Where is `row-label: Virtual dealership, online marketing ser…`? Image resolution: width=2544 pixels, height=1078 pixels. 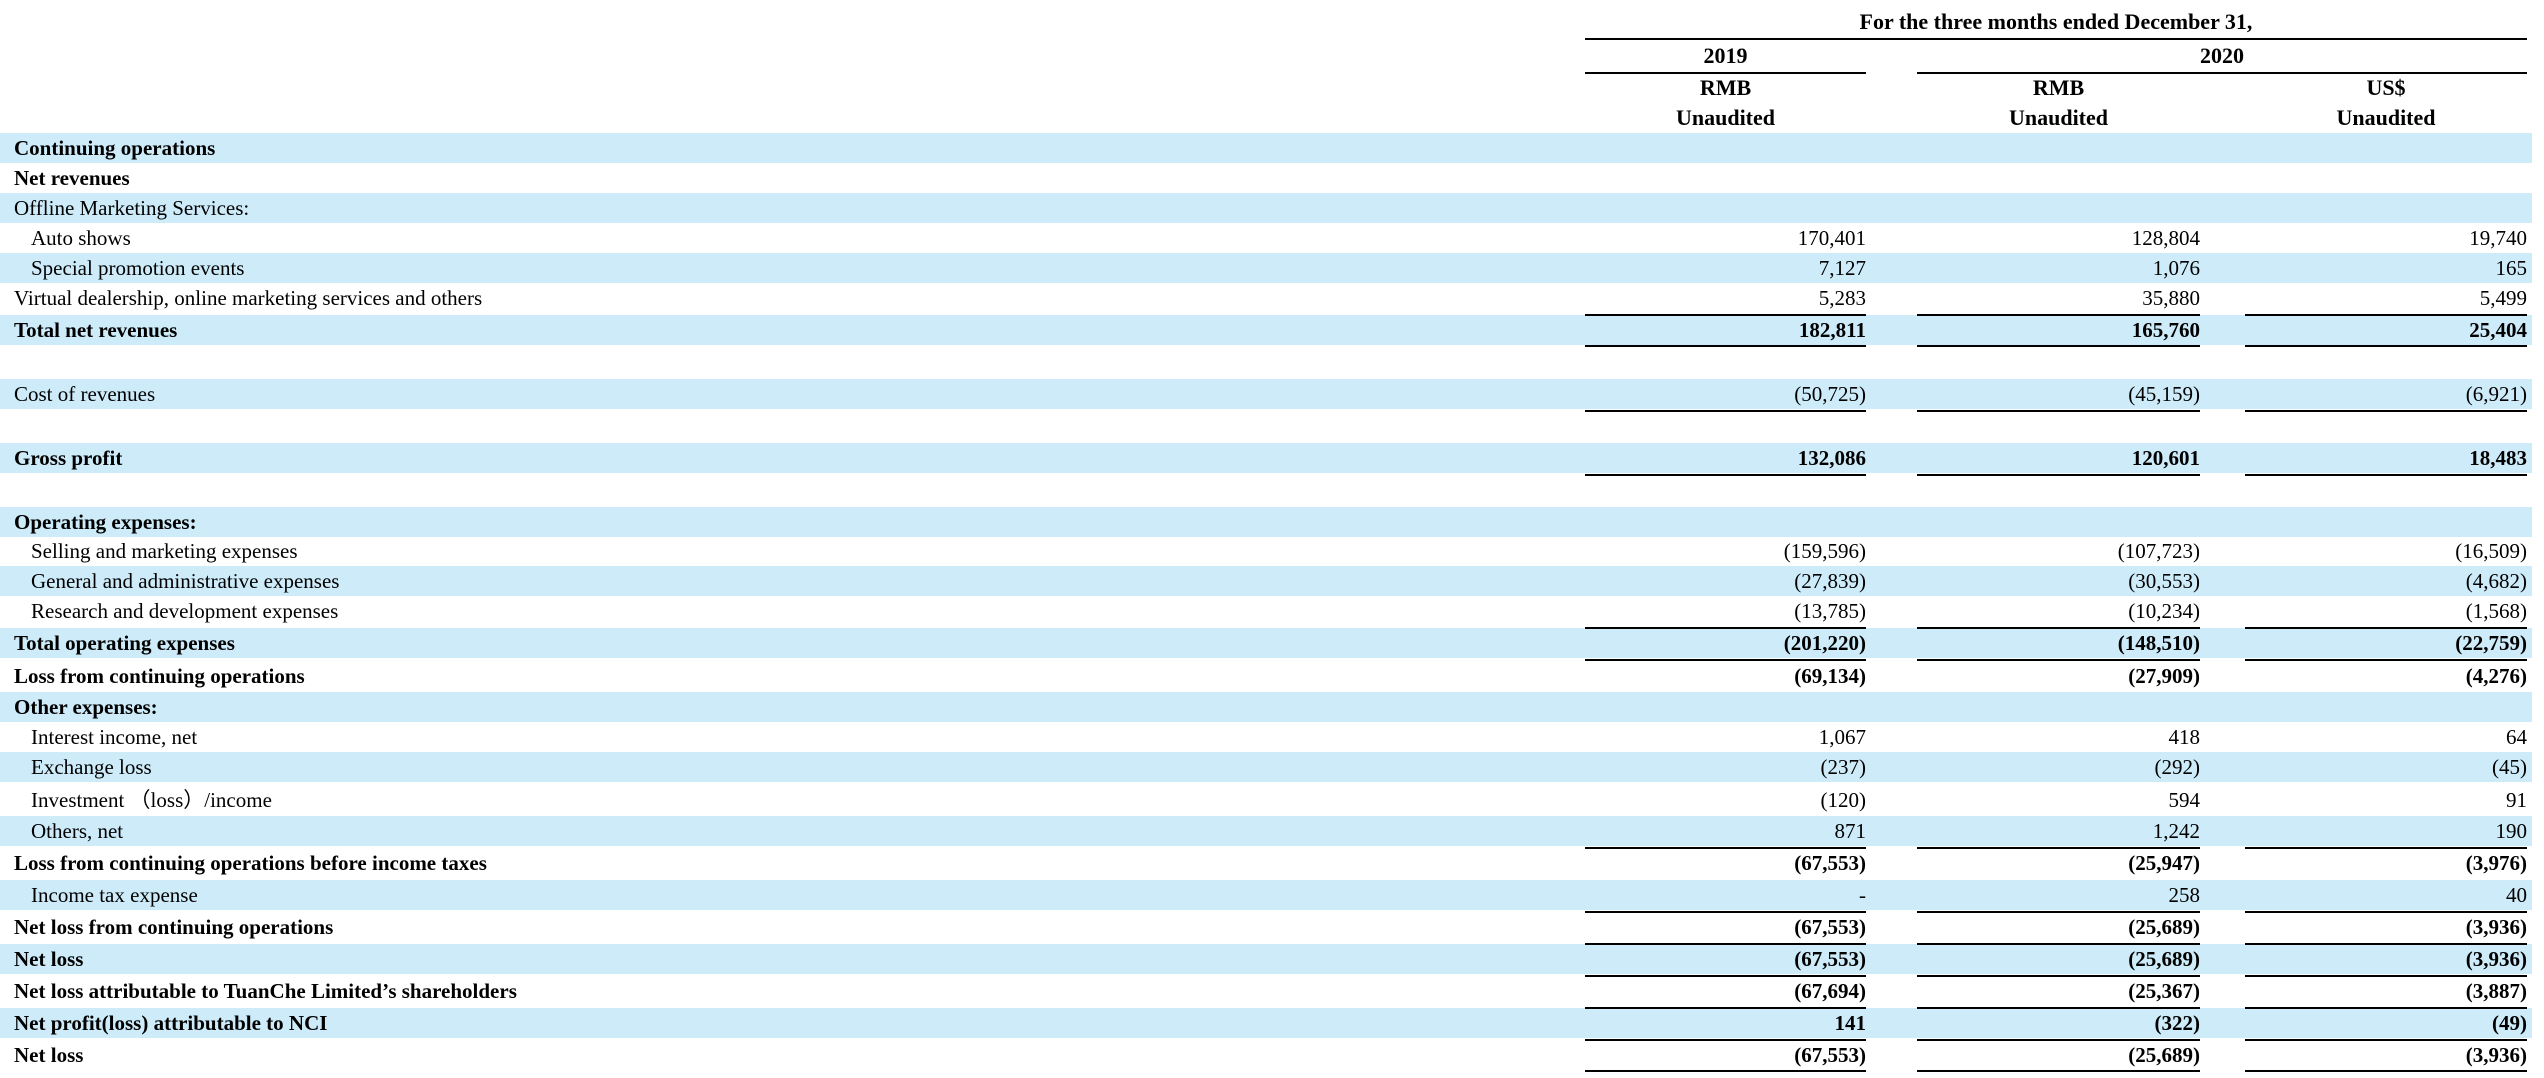
row-label: Virtual dealership, online marketing ser… is located at coordinates (248, 298).